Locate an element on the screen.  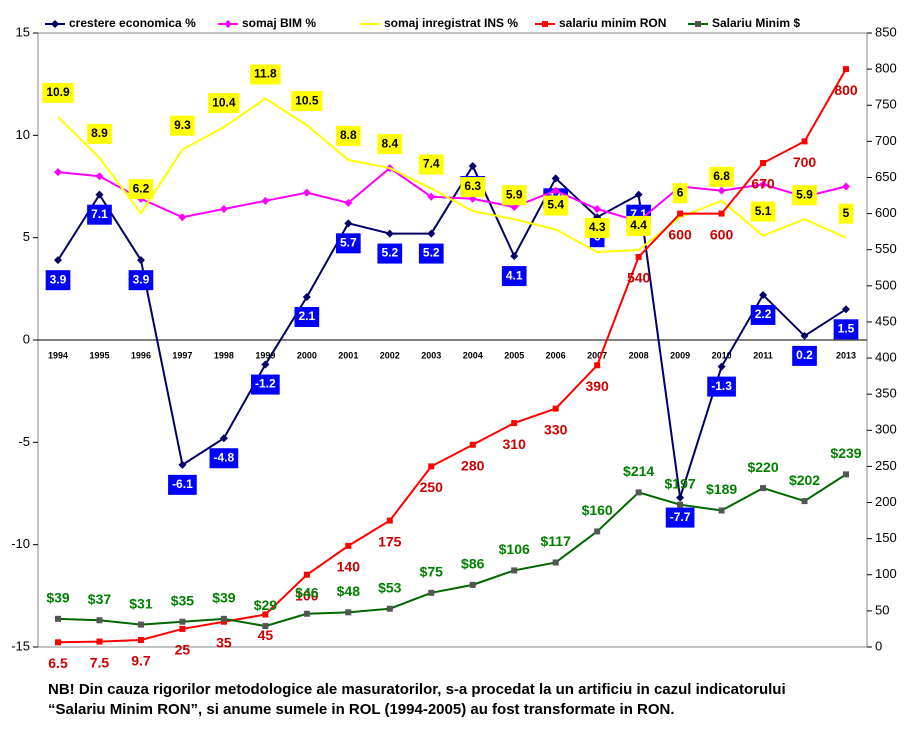
x-tick-label: 2008 is located at coordinates (639, 355).